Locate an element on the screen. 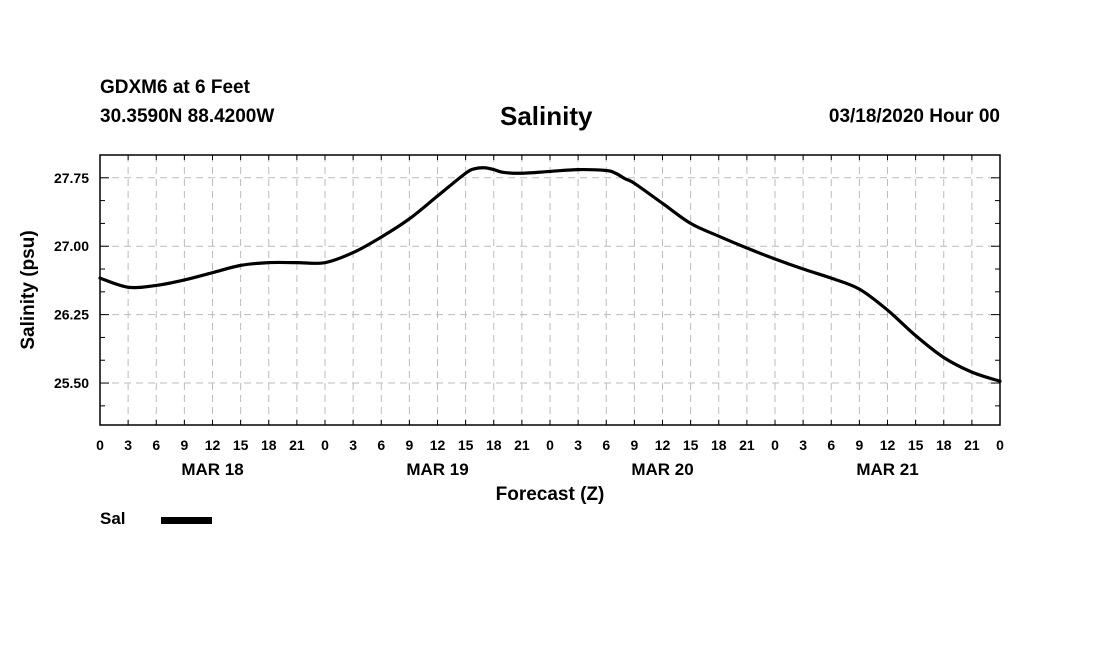 This screenshot has width=1100, height=650. y-tick-label: 27.75 is located at coordinates (71, 178).